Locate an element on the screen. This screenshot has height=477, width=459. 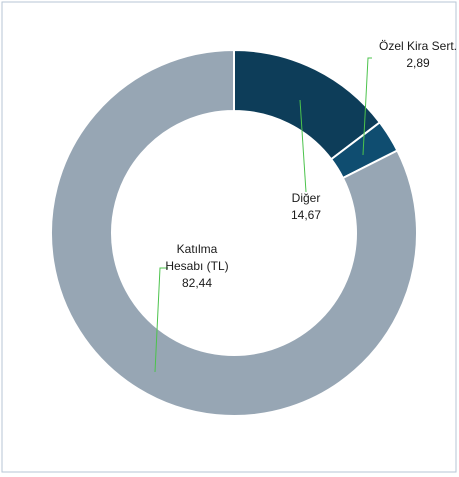
category-label: Diğer is located at coordinates (306, 198).